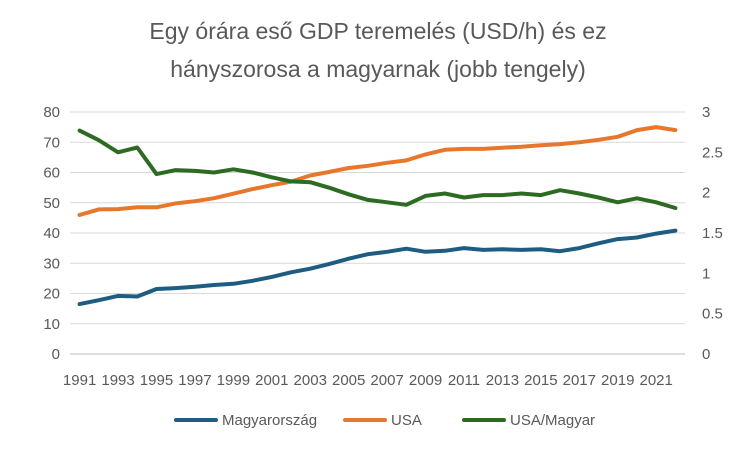  Describe the element at coordinates (425, 380) in the screenshot. I see `x-tick-label: 2009` at that location.